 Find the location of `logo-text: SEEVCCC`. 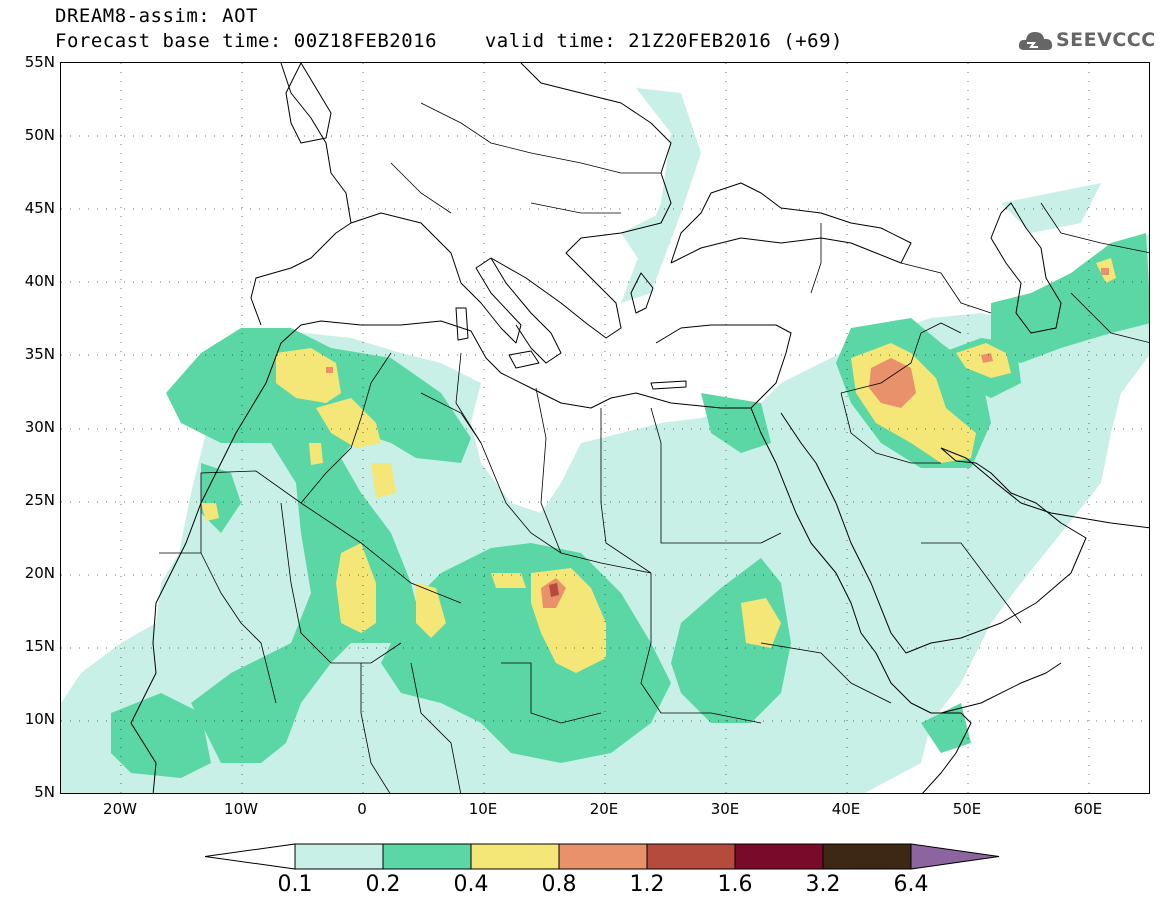

logo-text: SEEVCCC is located at coordinates (1106, 40).